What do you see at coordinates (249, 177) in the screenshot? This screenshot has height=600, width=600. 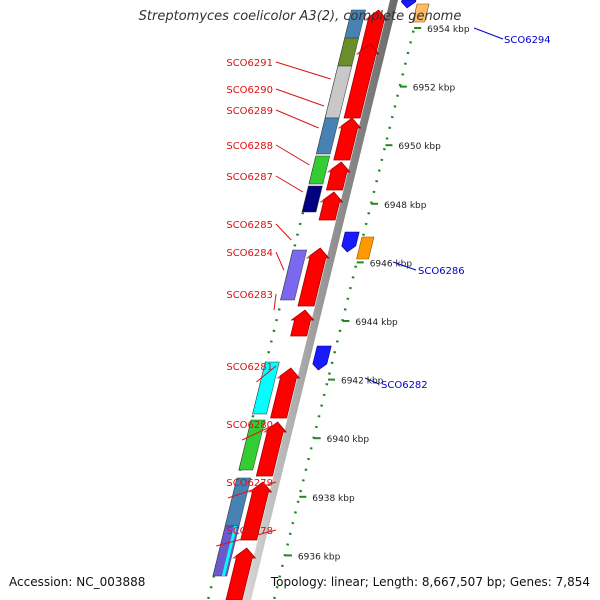 I see `gene-label-left: SCO6287` at bounding box center [249, 177].